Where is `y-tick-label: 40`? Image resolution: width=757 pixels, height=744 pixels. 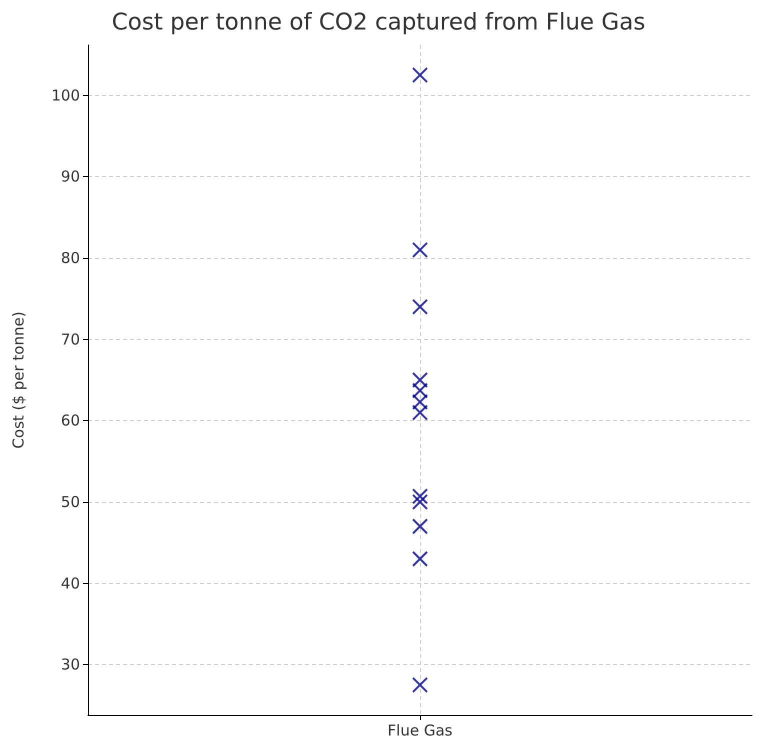 y-tick-label: 40 is located at coordinates (70, 583).